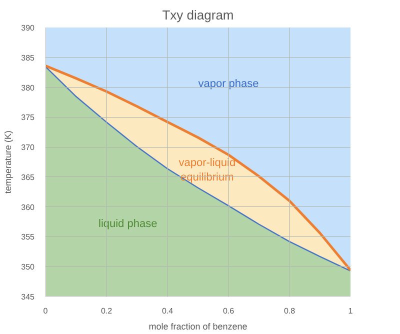  Describe the element at coordinates (28, 237) in the screenshot. I see `y-tick-label: 355` at that location.